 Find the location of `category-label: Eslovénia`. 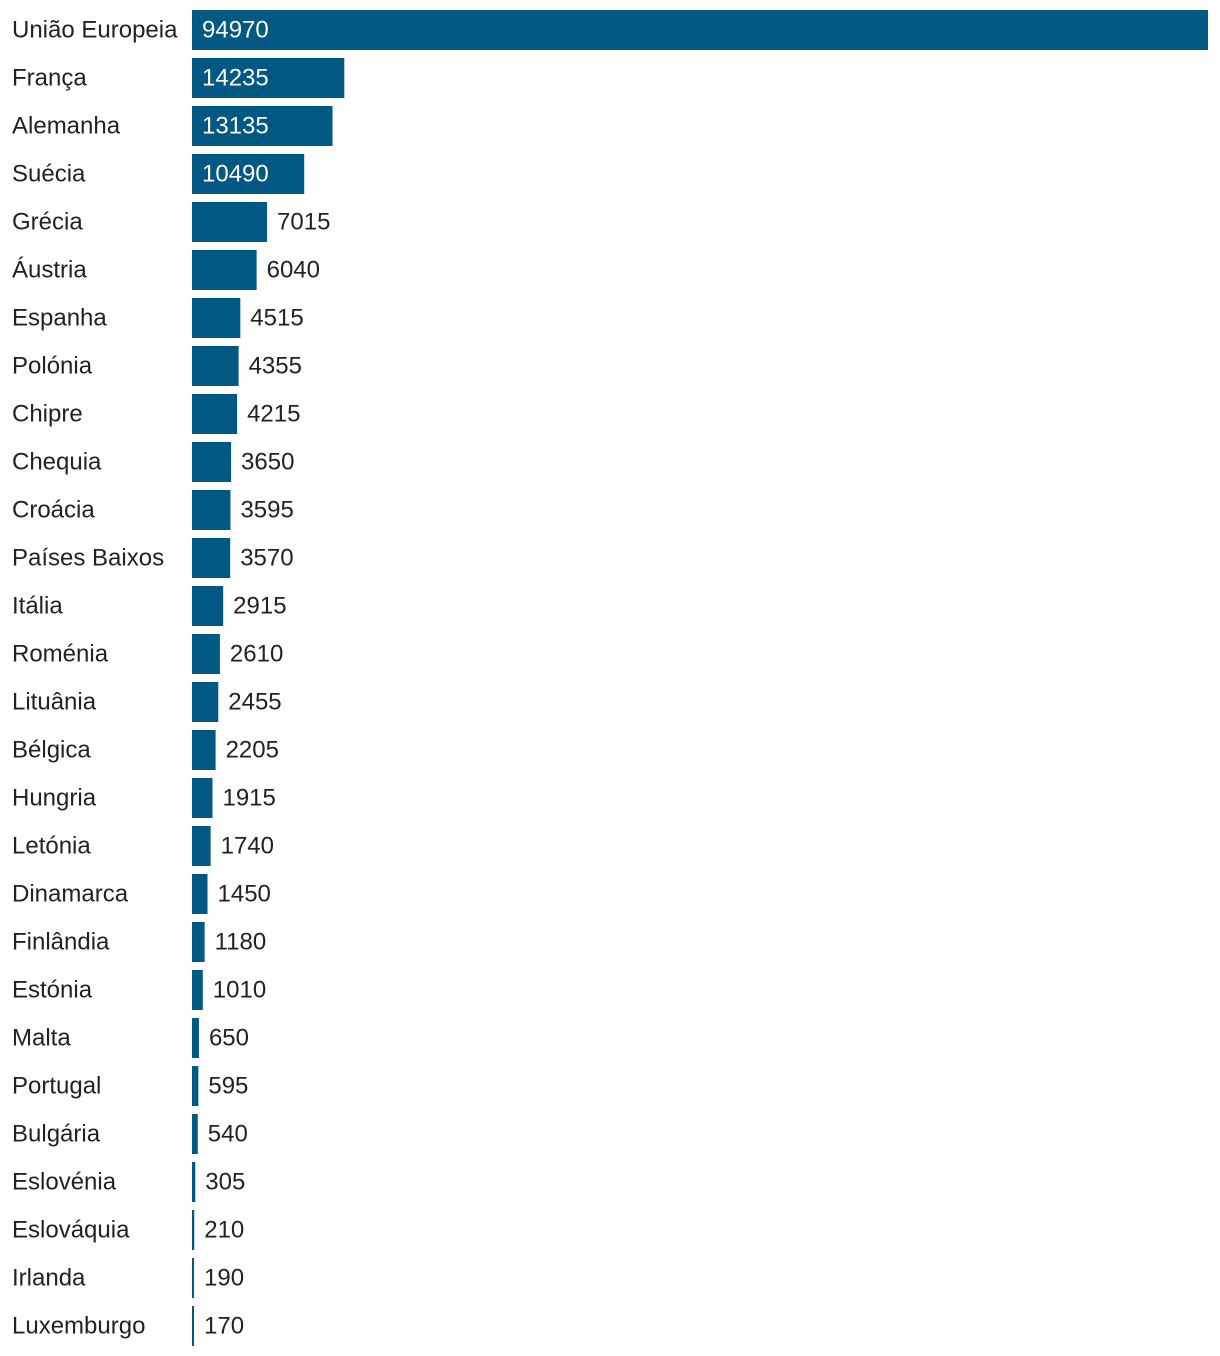

category-label: Eslovénia is located at coordinates (64, 1182).